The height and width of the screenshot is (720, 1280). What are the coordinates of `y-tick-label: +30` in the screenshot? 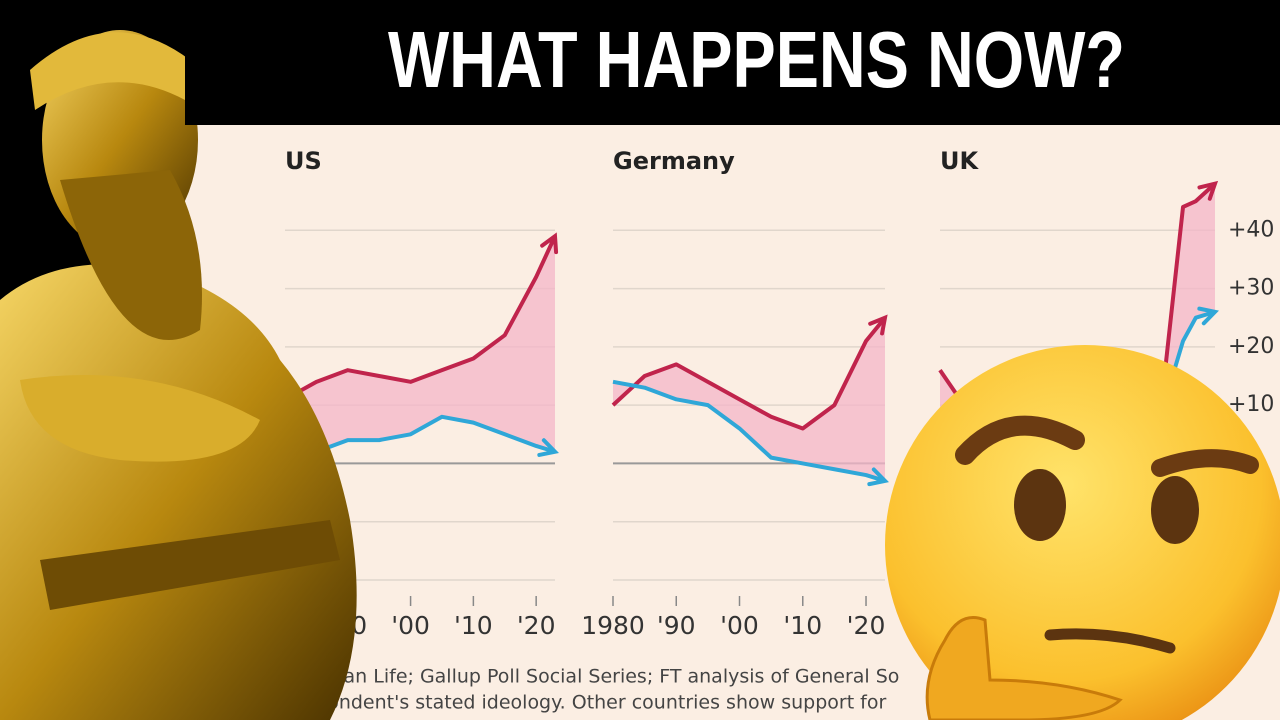 It's located at (1251, 288).